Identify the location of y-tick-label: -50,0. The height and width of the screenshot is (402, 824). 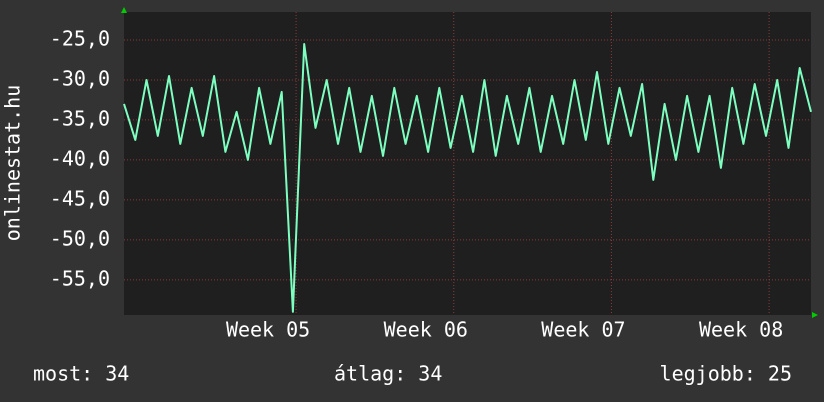
(80, 238).